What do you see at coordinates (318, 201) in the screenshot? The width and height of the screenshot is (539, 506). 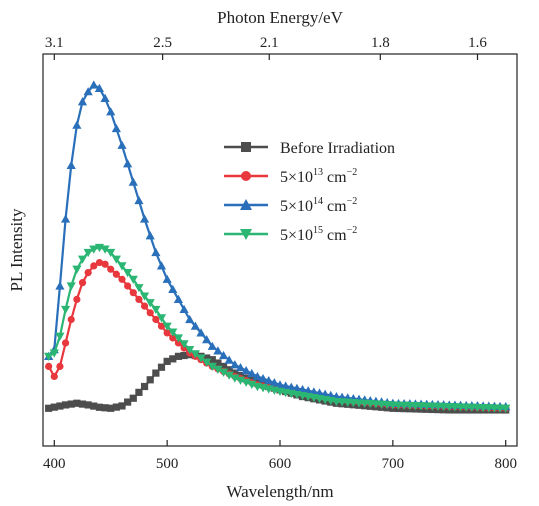 I see `legend-label-exponent: 14` at bounding box center [318, 201].